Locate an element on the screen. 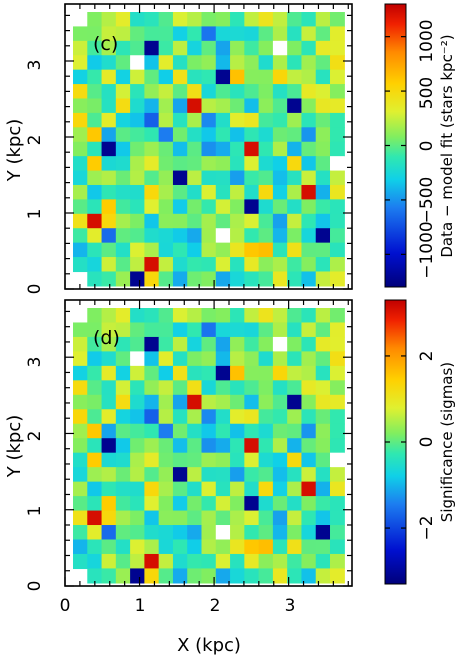  x-axis-title-d: X (kpc) is located at coordinates (209, 645).